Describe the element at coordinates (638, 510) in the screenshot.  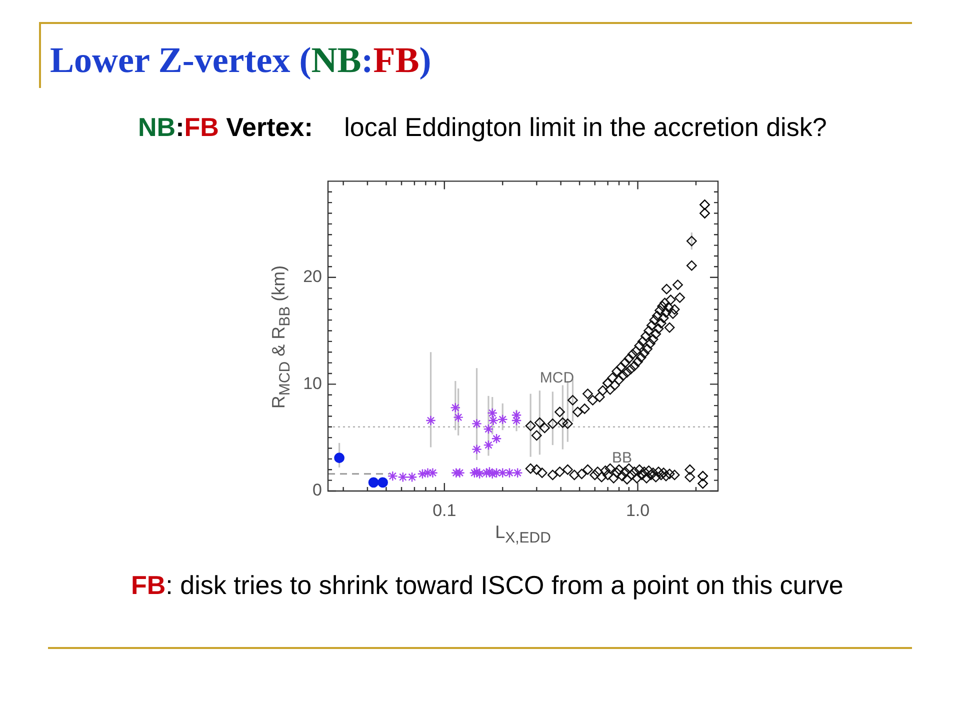
I see `x-tick-label: 1.0` at that location.